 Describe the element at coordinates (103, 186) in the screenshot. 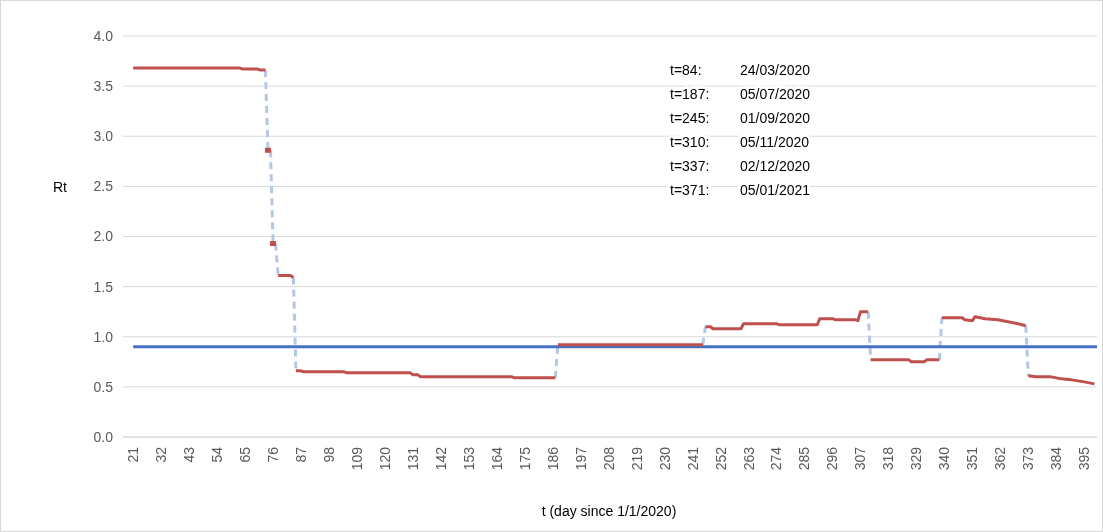

I see `y-tick-label: 2.5` at that location.